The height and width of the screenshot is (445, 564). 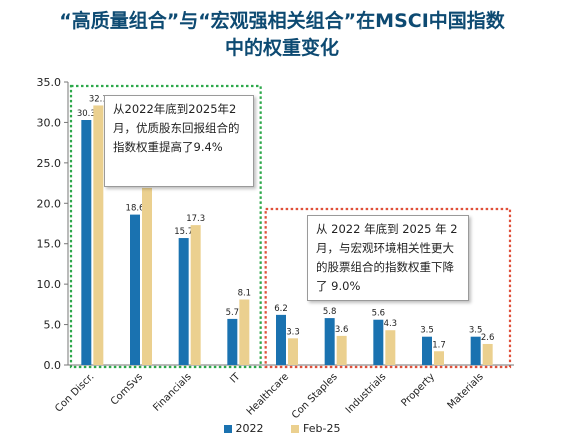 What do you see at coordinates (282, 428) in the screenshot?
I see `legend: 2022 Feb-25` at bounding box center [282, 428].